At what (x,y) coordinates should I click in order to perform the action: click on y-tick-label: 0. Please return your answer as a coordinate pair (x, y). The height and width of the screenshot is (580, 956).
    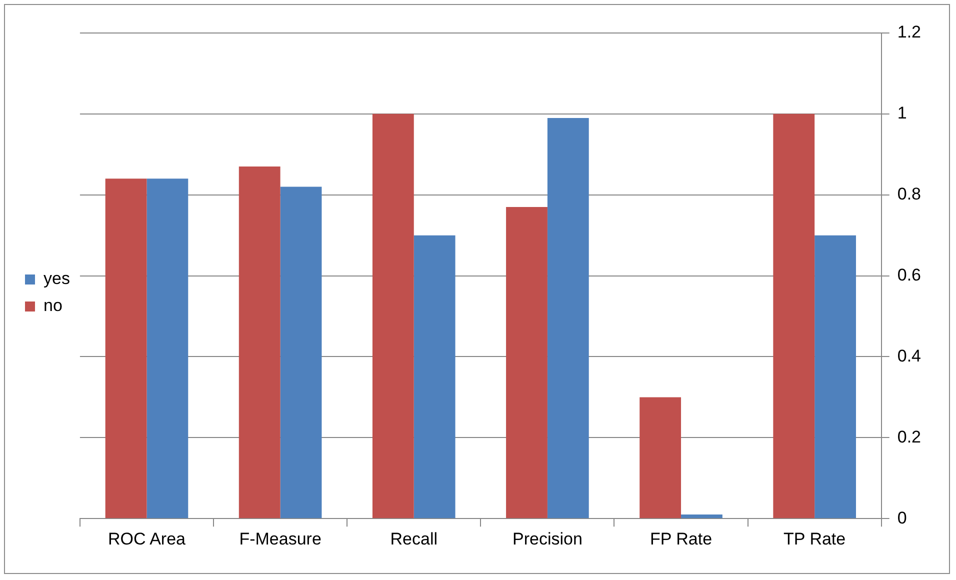
    Looking at the image, I should click on (902, 518).